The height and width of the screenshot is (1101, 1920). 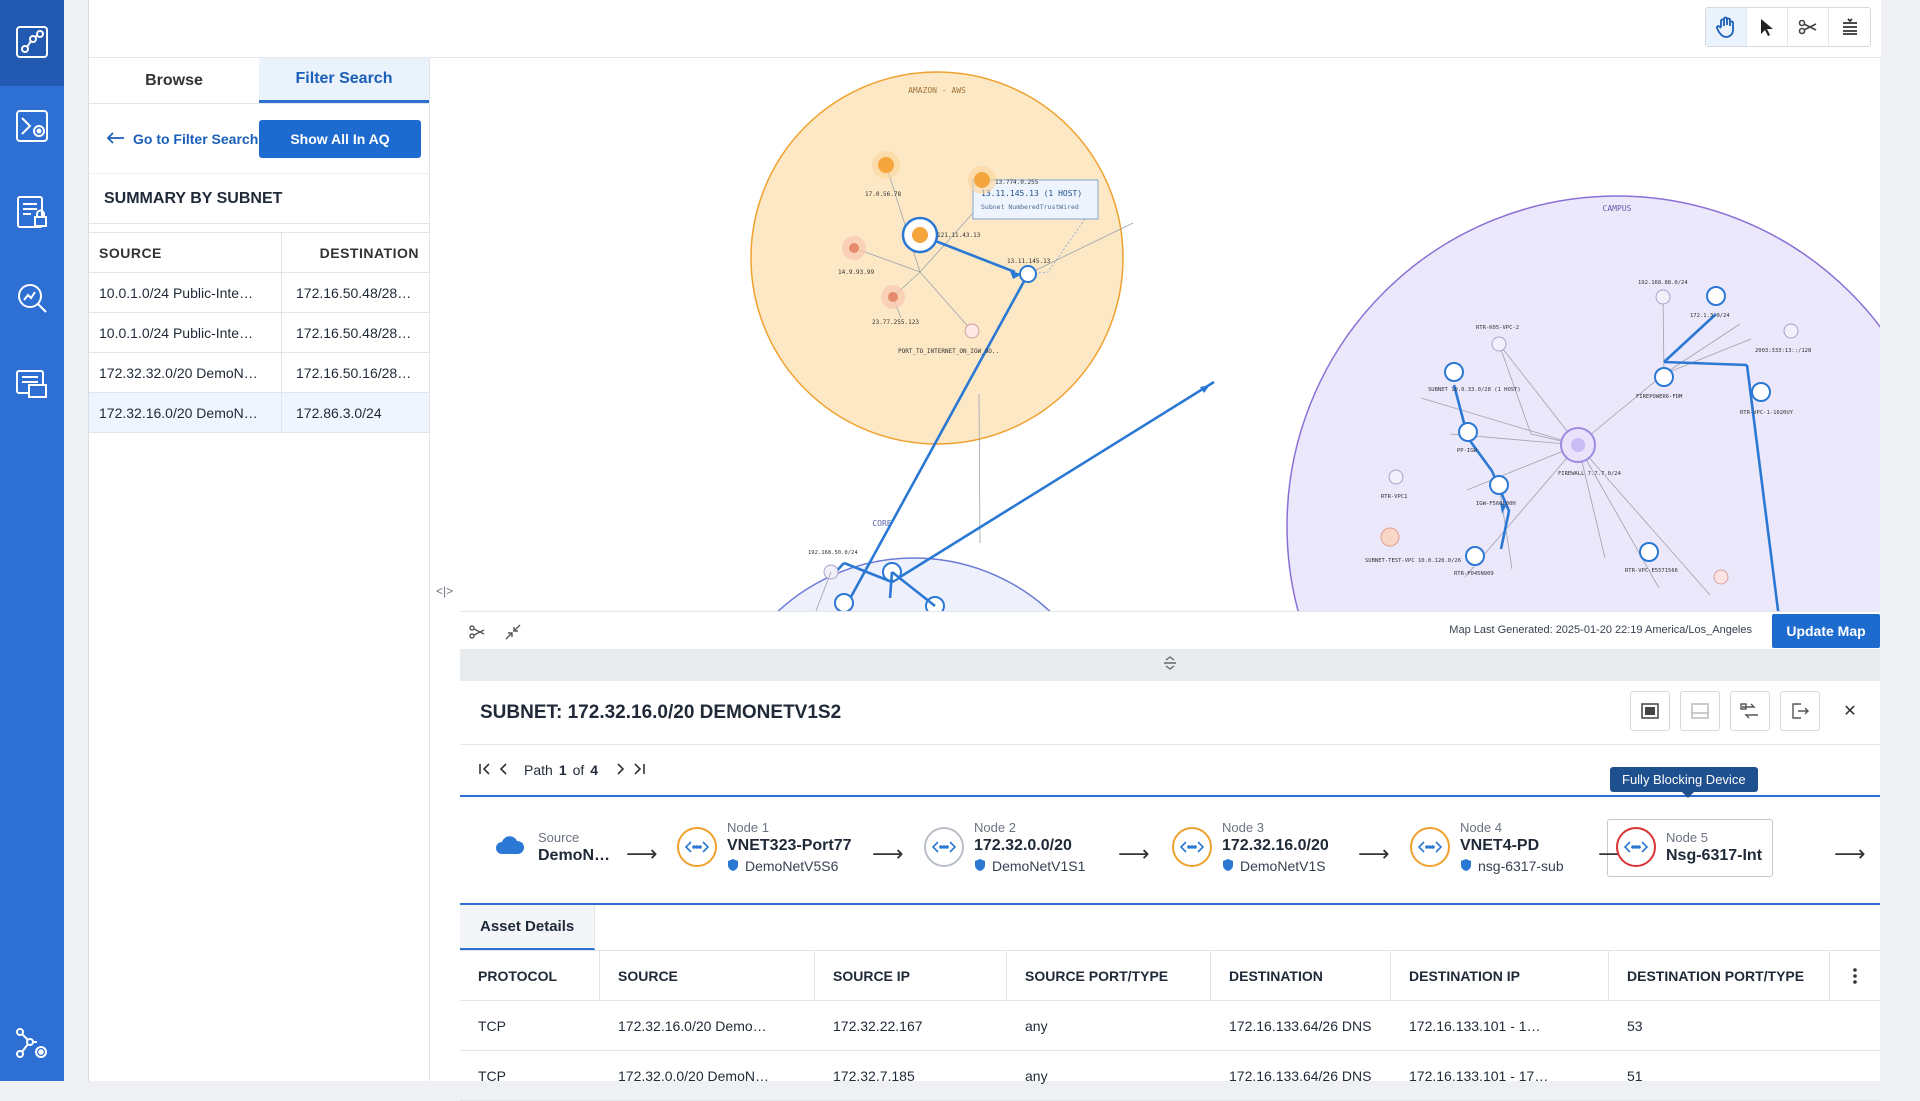 I want to click on path-node-5: Node 5 Nsg-6317-Int, so click(x=1689, y=847).